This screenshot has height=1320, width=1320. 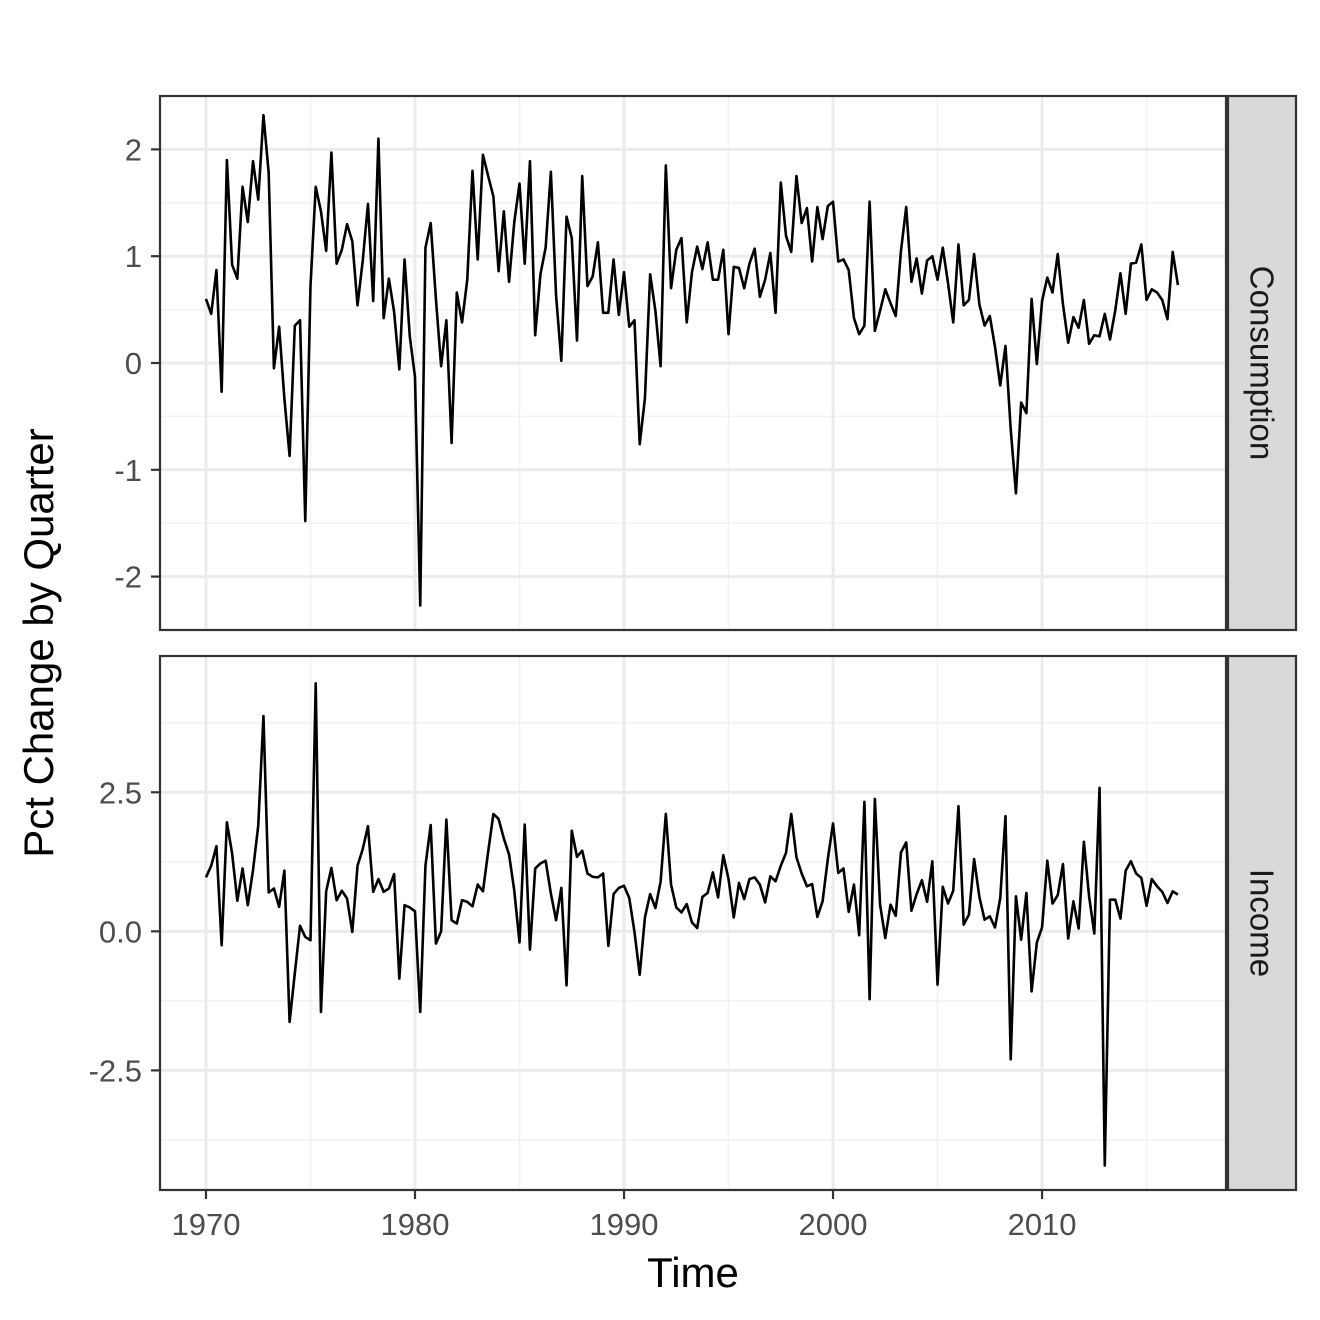 I want to click on y-tick-label: 2.5, so click(x=120, y=792).